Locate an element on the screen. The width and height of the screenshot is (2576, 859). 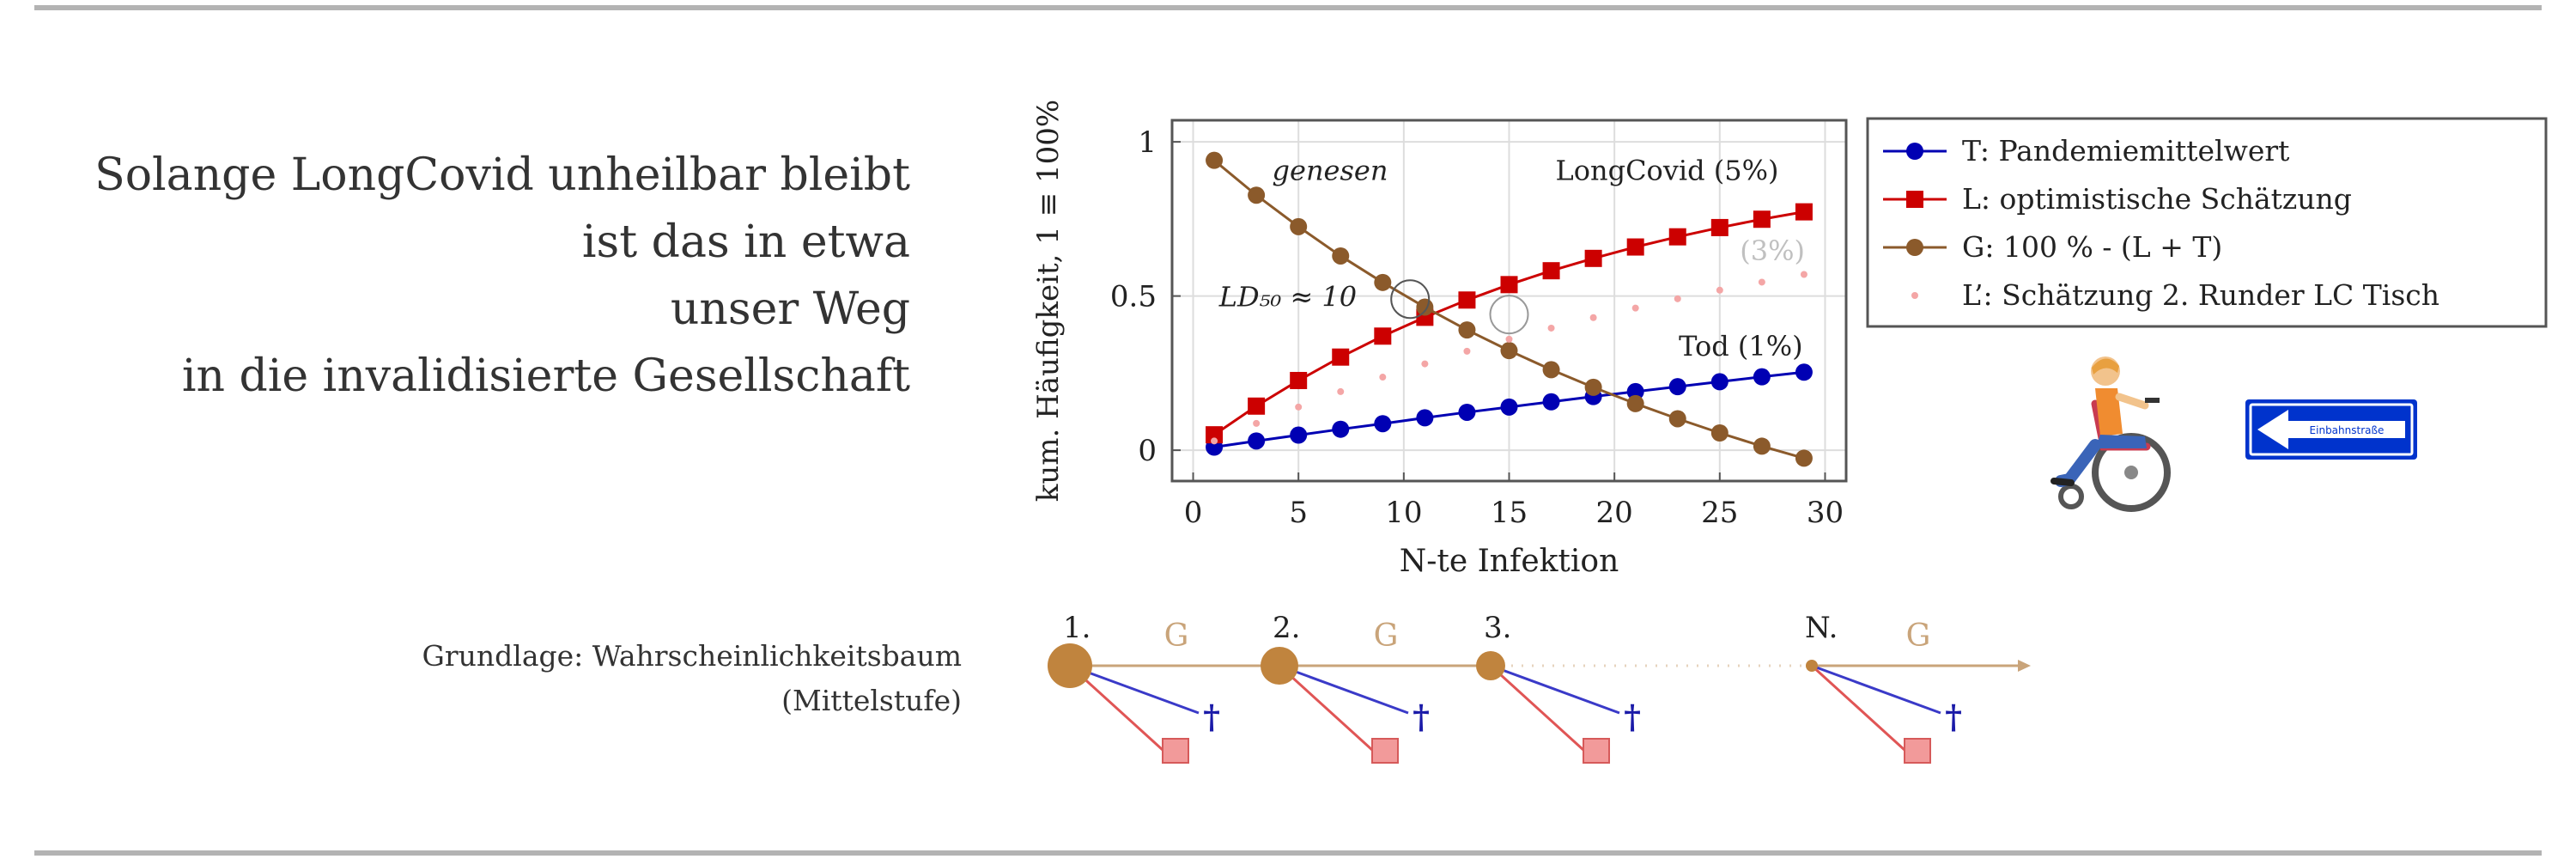
legend-box is located at coordinates (2207, 222).